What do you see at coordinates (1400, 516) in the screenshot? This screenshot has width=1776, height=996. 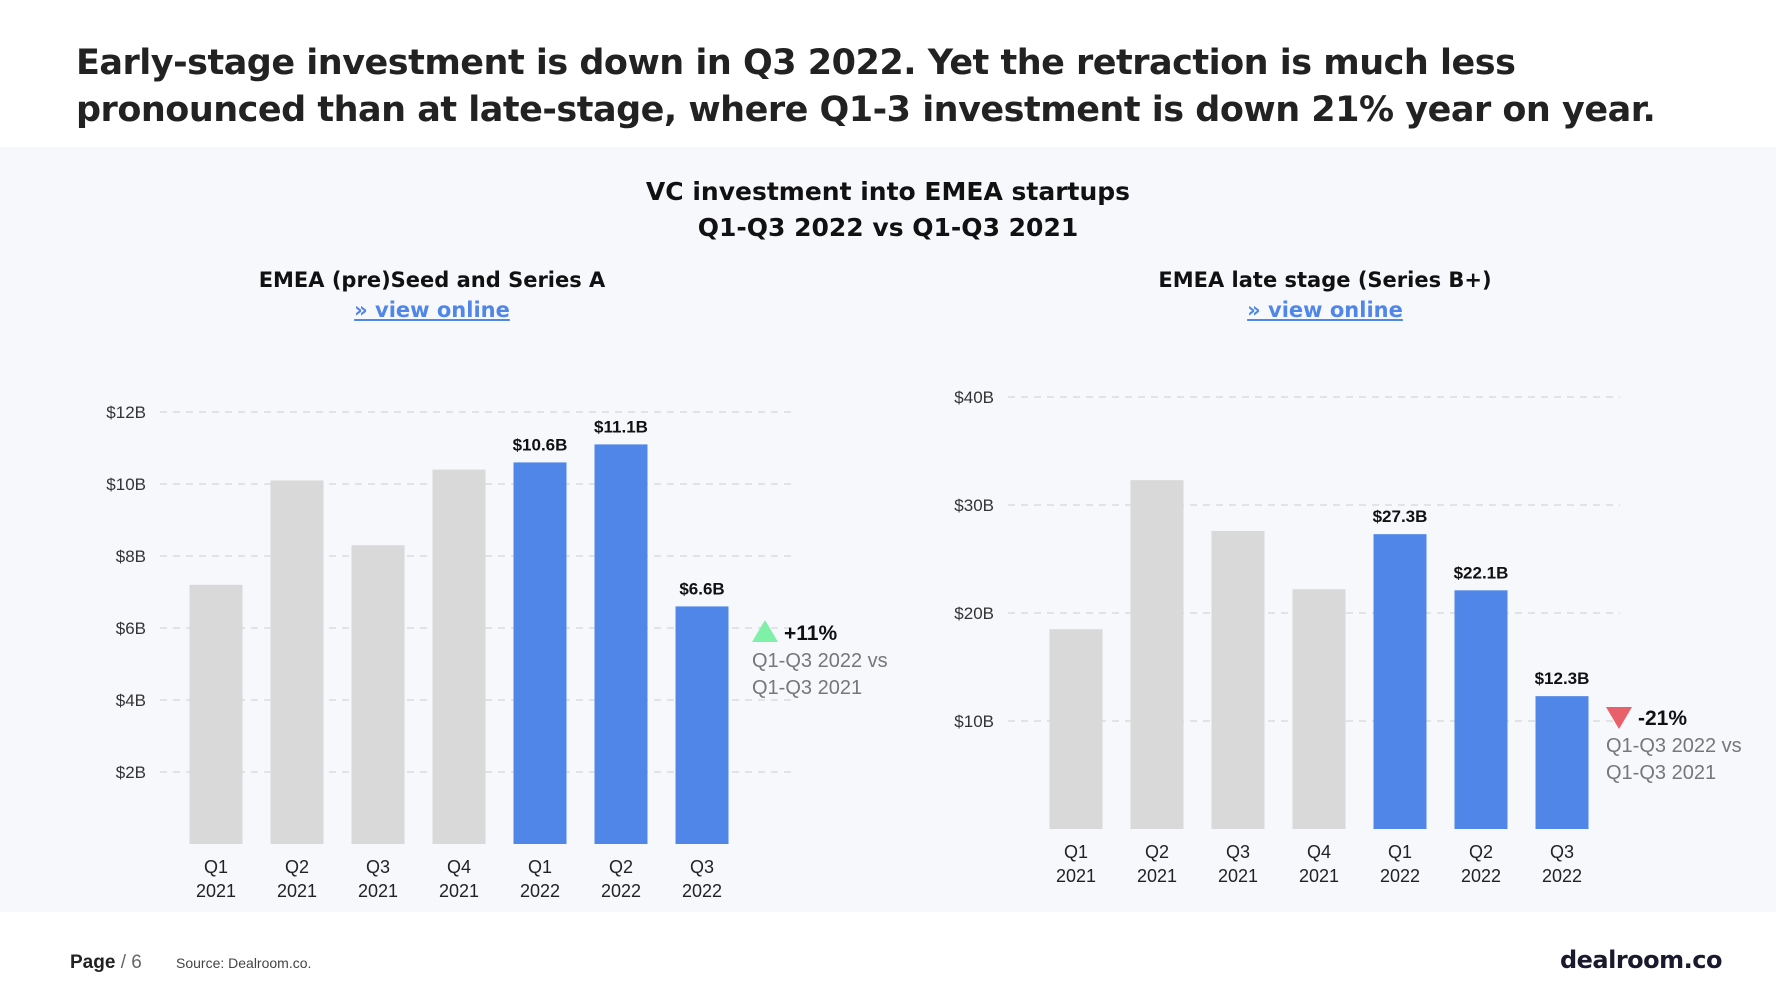 I see `right-data-label: $27.3B` at bounding box center [1400, 516].